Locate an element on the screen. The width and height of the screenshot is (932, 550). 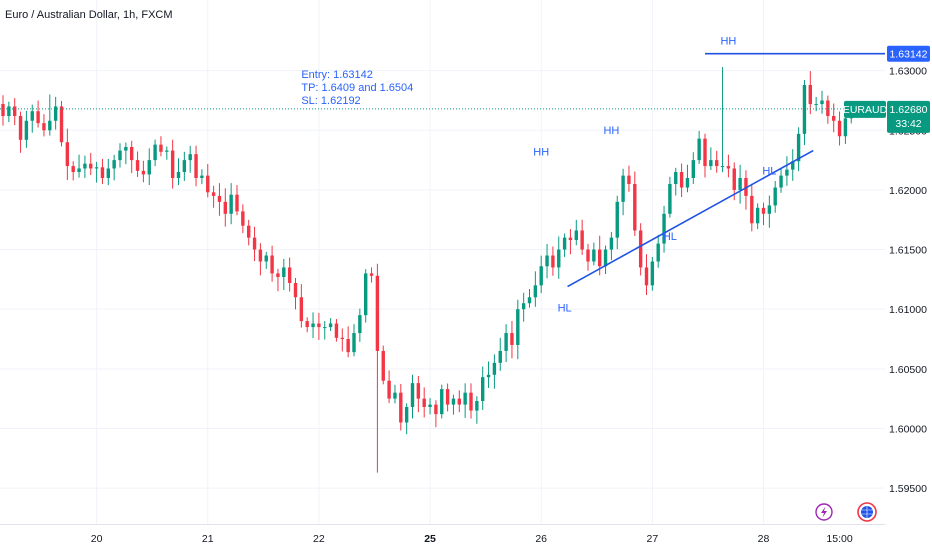
symbol-badge: EURAUD is located at coordinates (865, 110).